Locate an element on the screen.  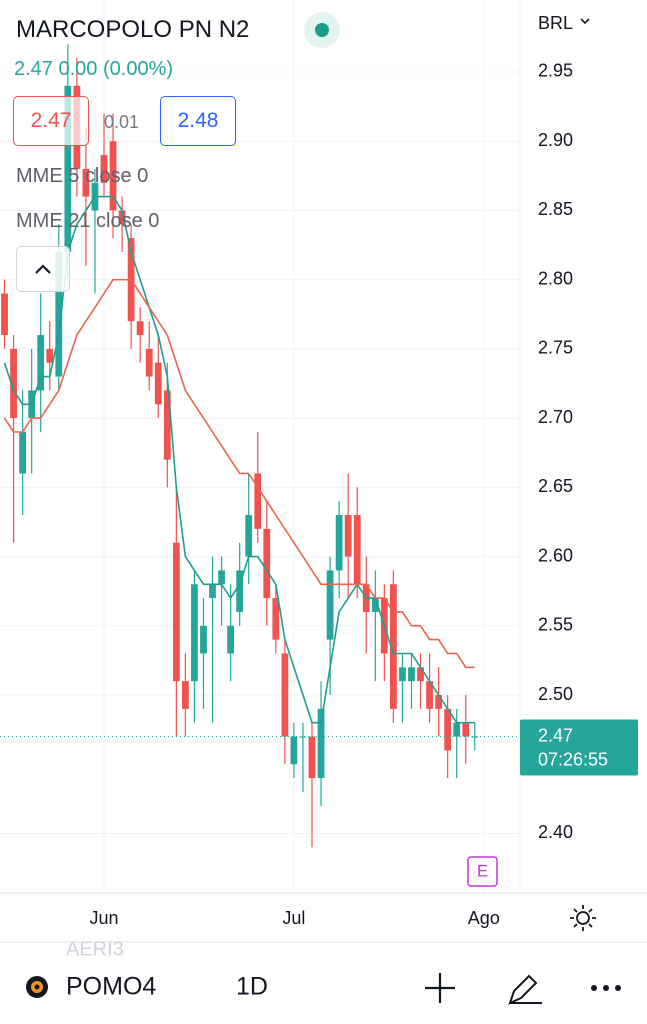
price-change: 0.00 (0.00%) is located at coordinates (116, 69).